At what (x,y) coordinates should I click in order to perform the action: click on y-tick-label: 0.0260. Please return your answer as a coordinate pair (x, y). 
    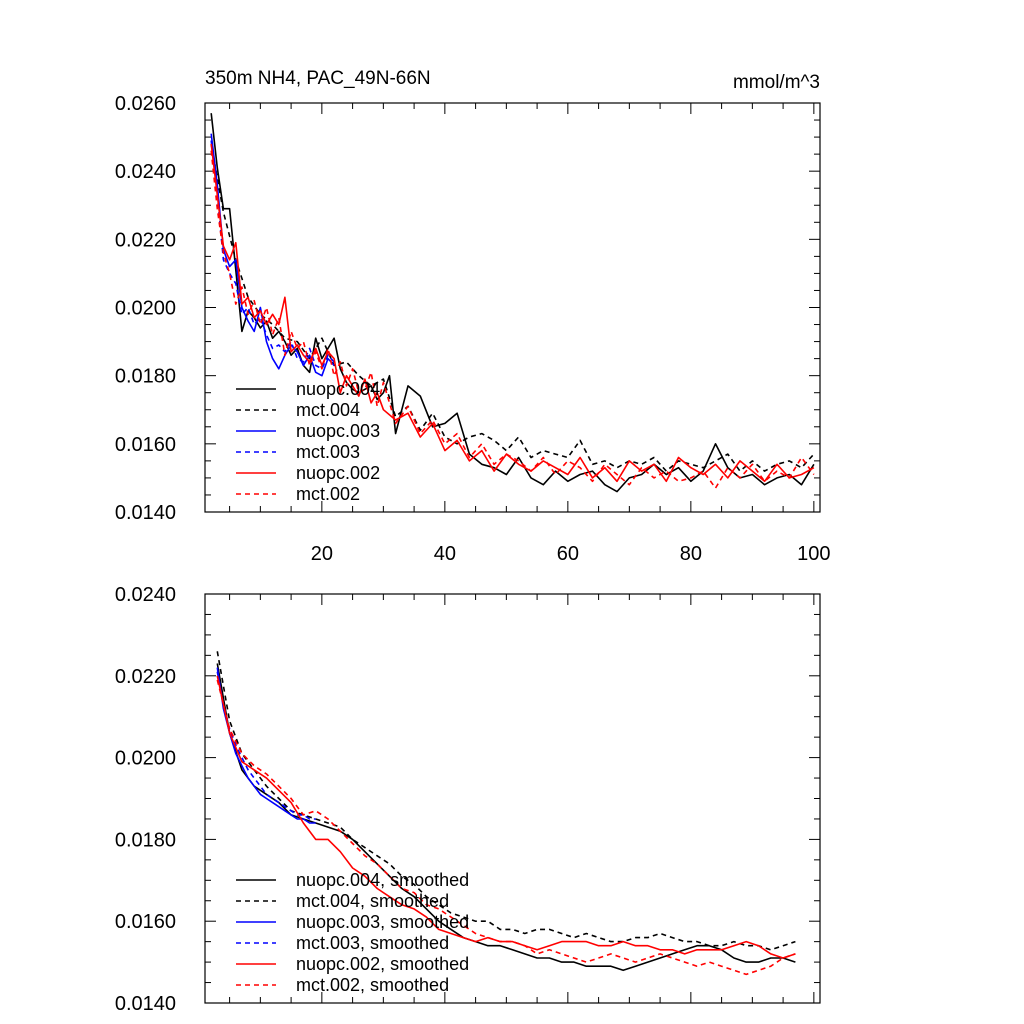
    Looking at the image, I should click on (145, 104).